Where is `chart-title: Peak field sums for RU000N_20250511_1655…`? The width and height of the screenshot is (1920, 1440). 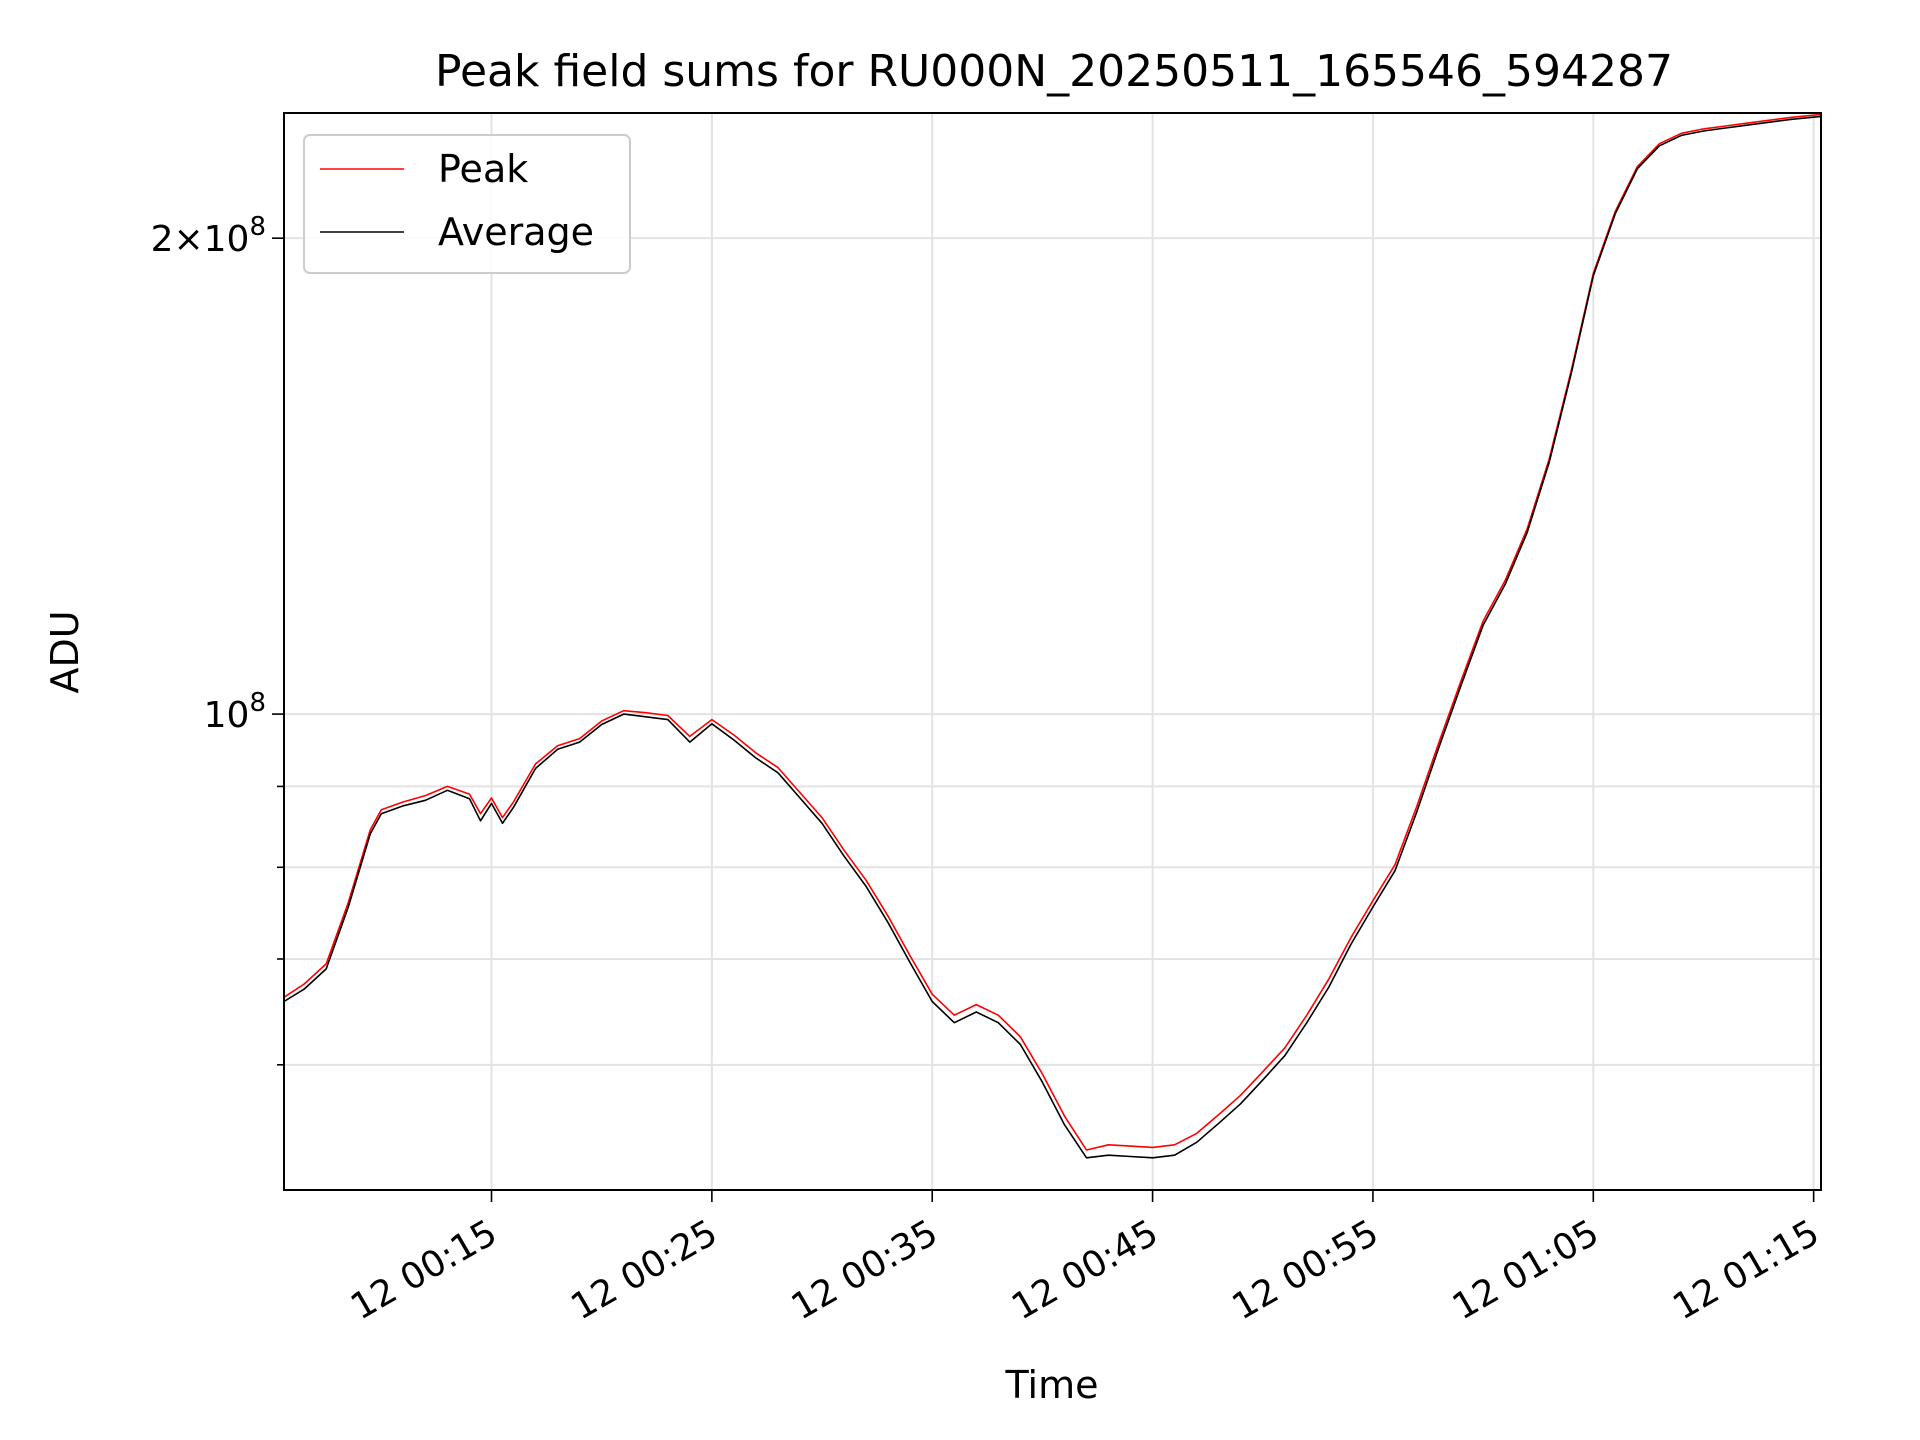 chart-title: Peak field sums for RU000N_20250511_1655… is located at coordinates (1054, 71).